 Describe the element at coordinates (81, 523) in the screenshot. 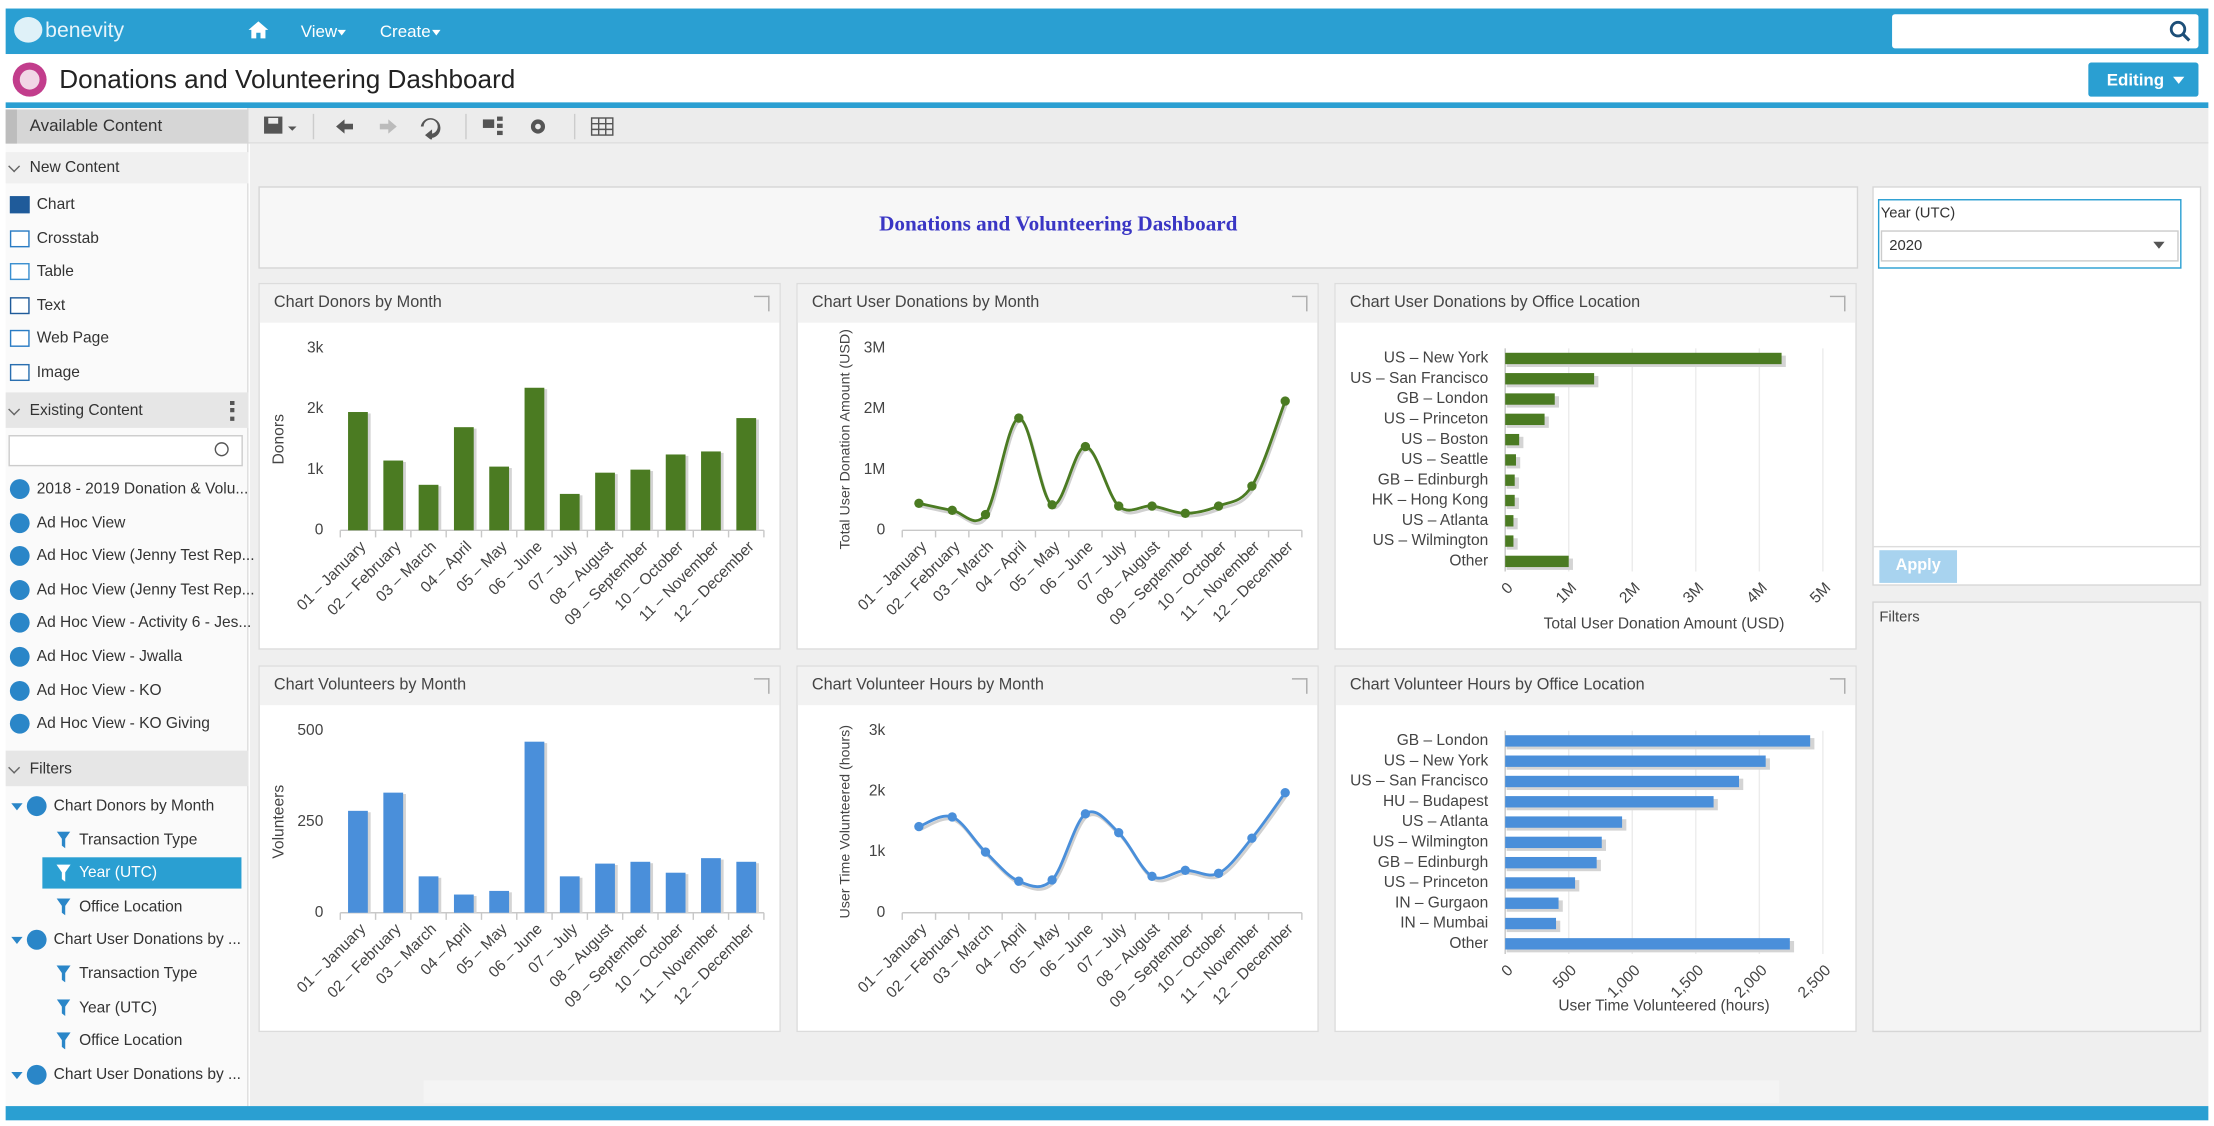

I see `content-item: Ad Hoc View` at that location.